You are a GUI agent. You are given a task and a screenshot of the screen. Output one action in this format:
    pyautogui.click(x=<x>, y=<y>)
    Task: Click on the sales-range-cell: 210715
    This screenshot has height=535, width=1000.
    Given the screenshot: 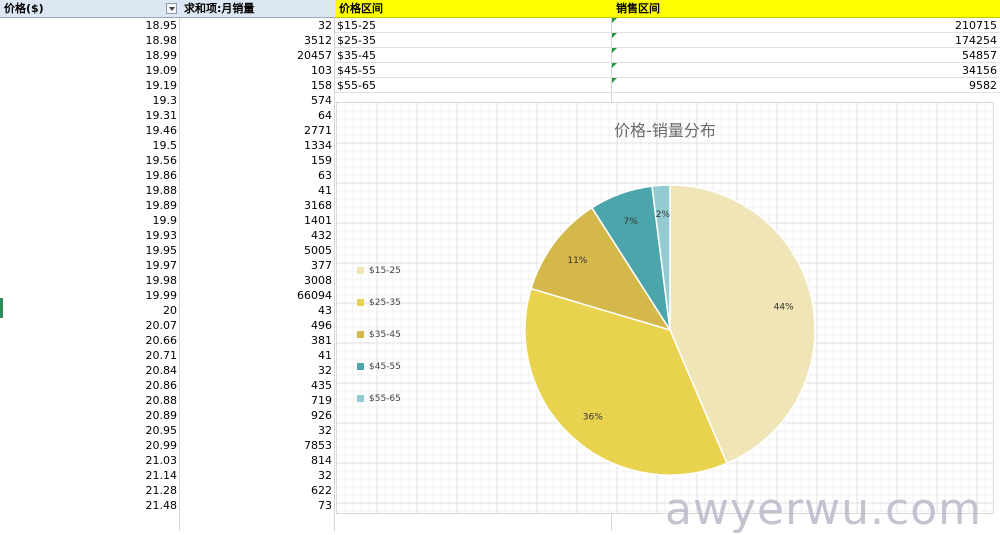 What is the action you would take?
    pyautogui.click(x=806, y=25)
    